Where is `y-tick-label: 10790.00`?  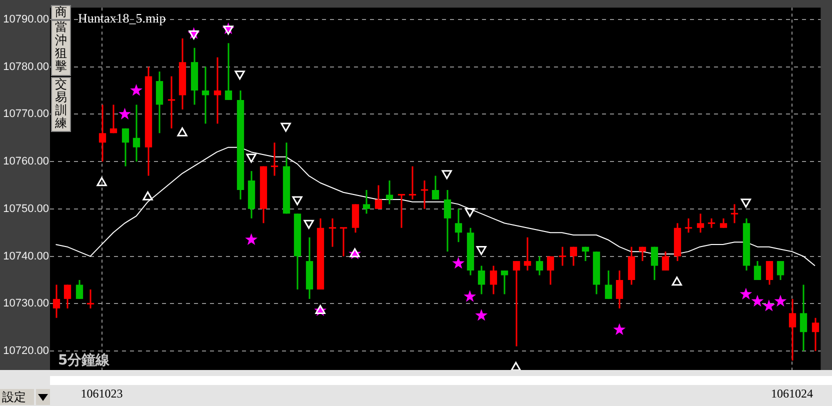 y-tick-label: 10790.00 is located at coordinates (26, 19).